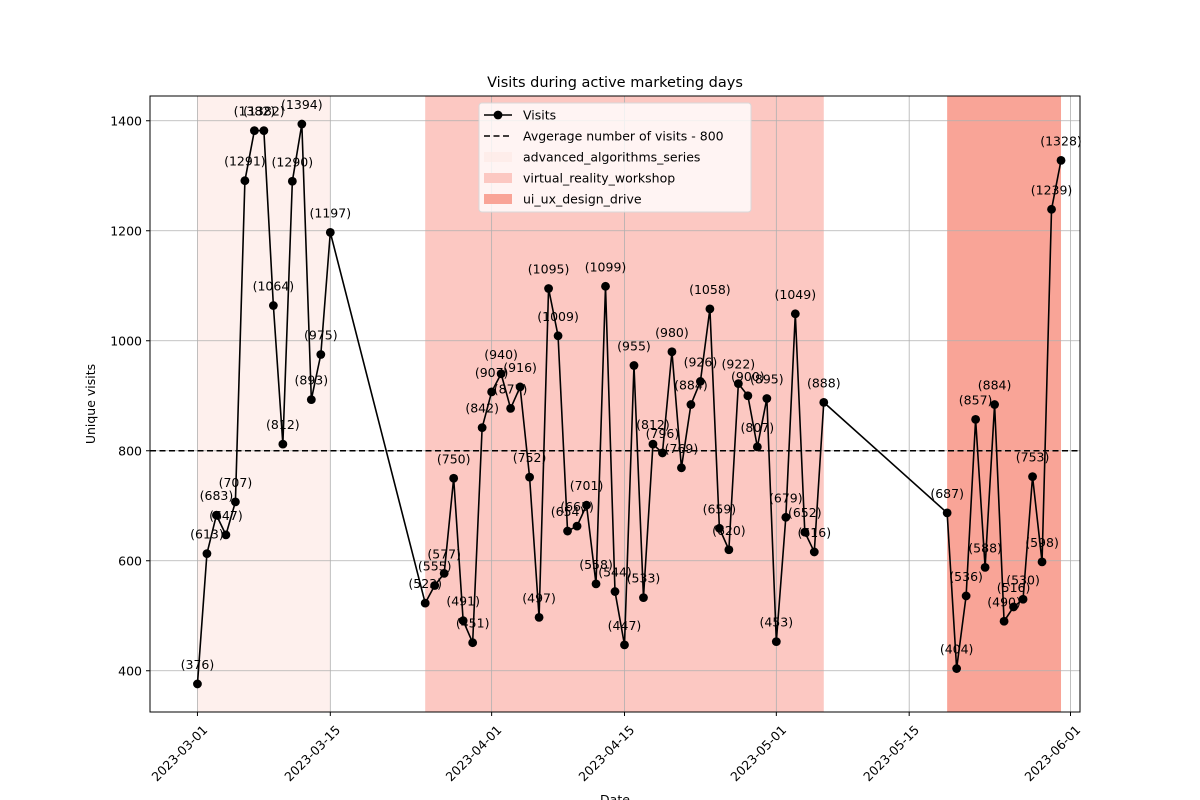 The width and height of the screenshot is (1200, 800). Describe the element at coordinates (444, 553) in the screenshot. I see `data-label: (577)` at that location.